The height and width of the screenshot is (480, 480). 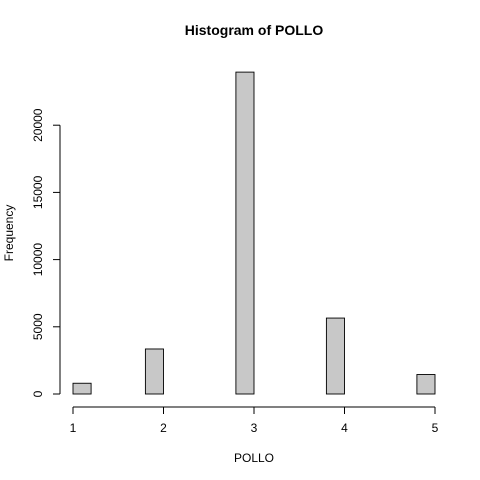 What do you see at coordinates (254, 420) in the screenshot?
I see `x-axis: 1 2 3 4 5` at bounding box center [254, 420].